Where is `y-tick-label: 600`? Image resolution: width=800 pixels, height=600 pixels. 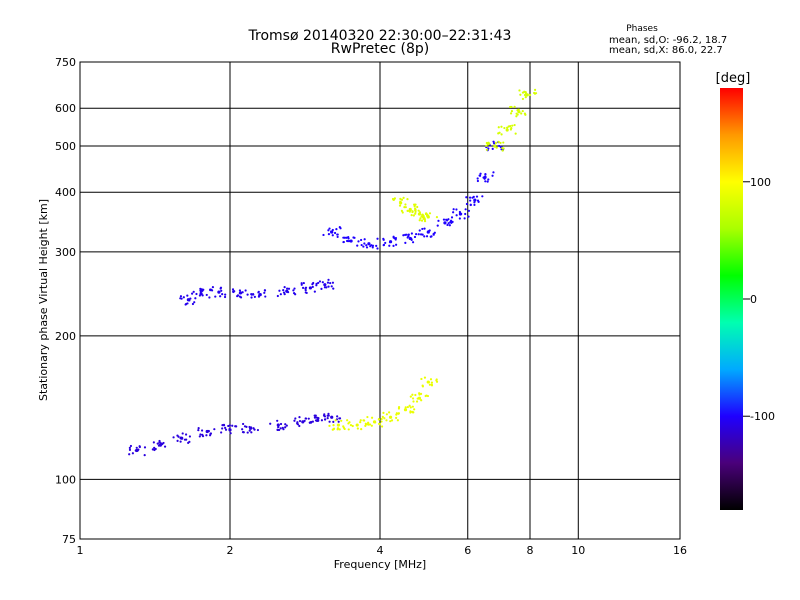
y-tick-label: 600 is located at coordinates (65, 108).